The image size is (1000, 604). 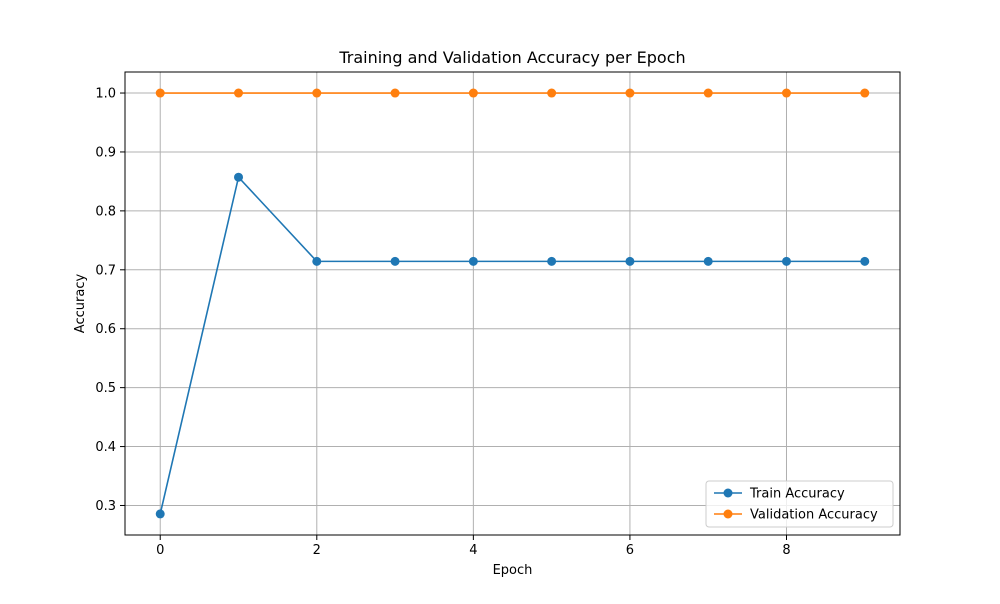 I want to click on series-validation-accuracy, so click(x=512, y=93).